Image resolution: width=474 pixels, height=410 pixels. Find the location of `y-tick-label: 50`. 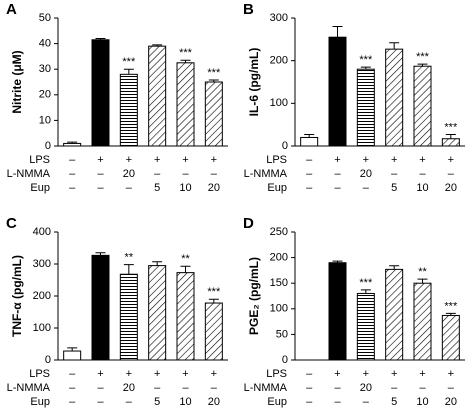

y-tick-label: 50 is located at coordinates (45, 18).